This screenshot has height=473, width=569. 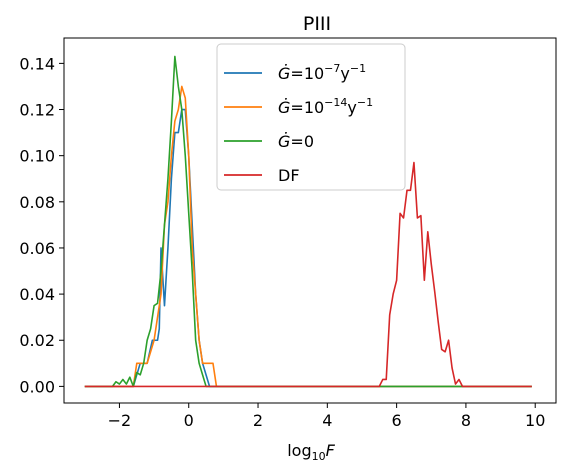 What do you see at coordinates (37, 386) in the screenshot?
I see `y-tick-label: 0.00` at bounding box center [37, 386].